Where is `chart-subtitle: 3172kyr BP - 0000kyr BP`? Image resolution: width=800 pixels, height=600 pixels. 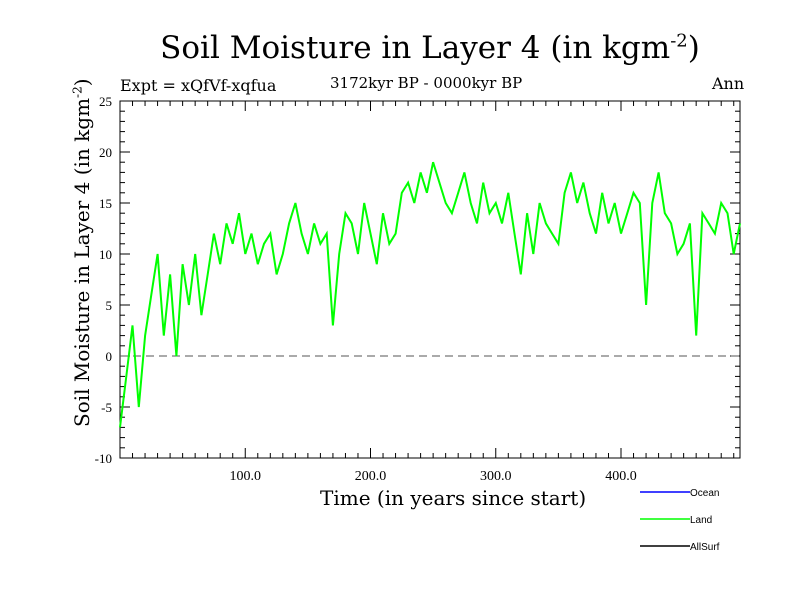
chart-subtitle: 3172kyr BP - 0000kyr BP is located at coordinates (426, 83).